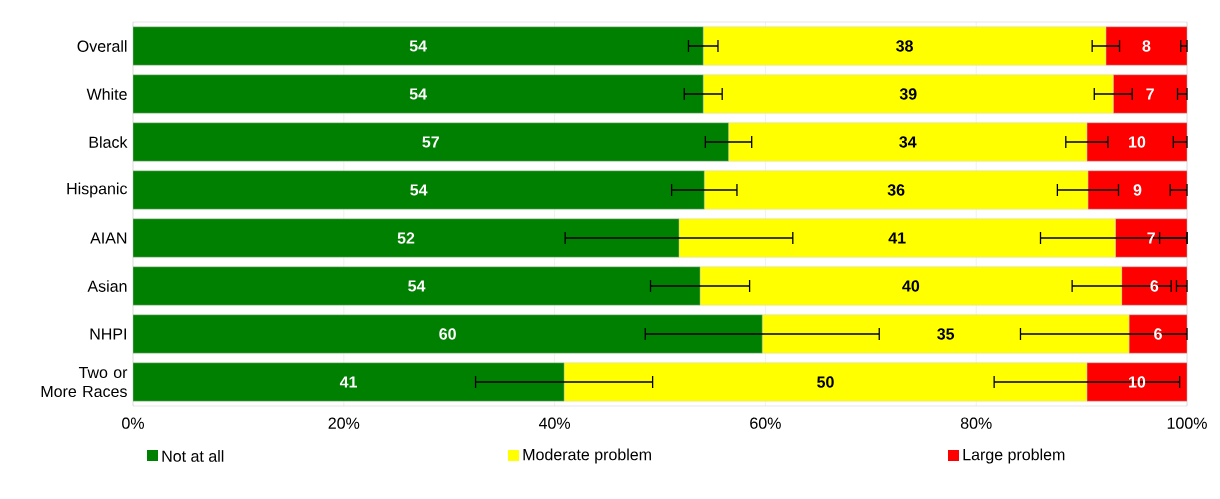  What do you see at coordinates (344, 423) in the screenshot?
I see `x-tick-label: 20%` at bounding box center [344, 423].